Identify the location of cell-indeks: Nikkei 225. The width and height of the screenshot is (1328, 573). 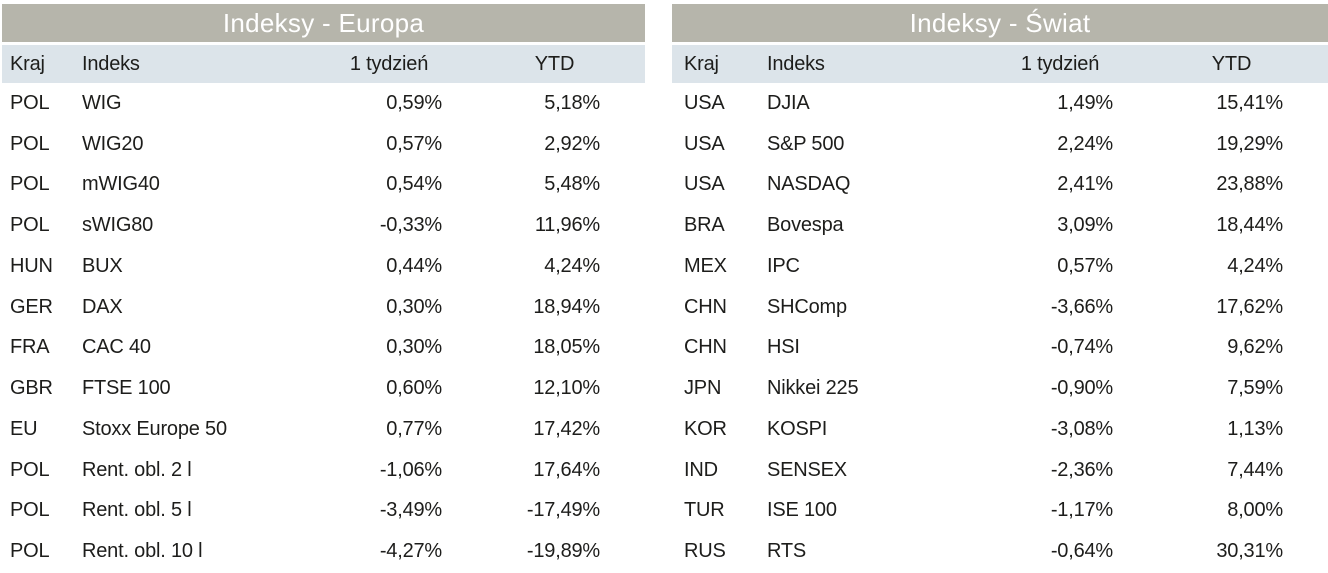
(813, 388).